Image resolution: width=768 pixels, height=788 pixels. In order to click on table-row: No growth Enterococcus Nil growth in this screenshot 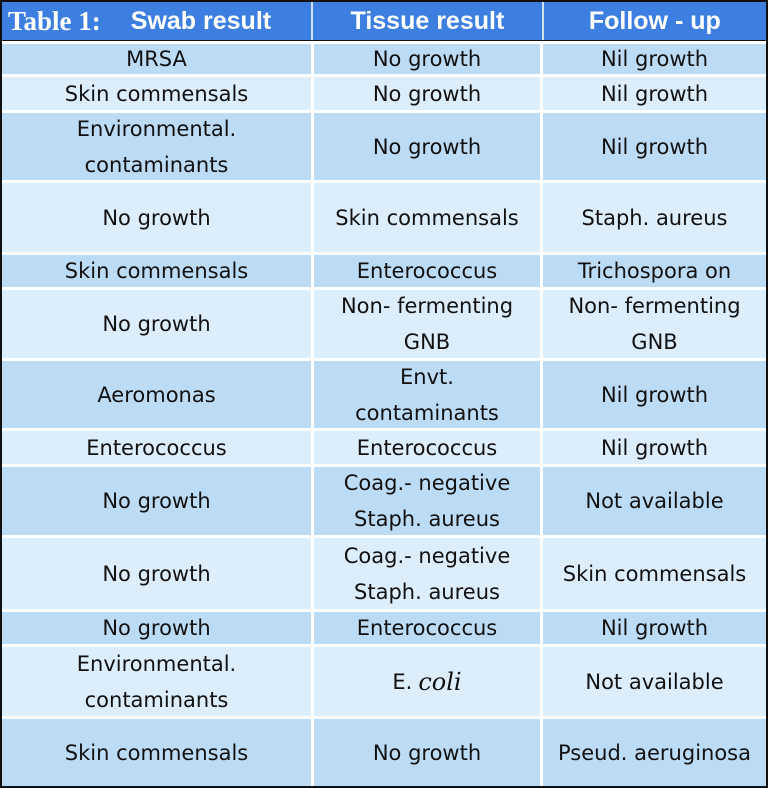, I will do `click(384, 626)`.